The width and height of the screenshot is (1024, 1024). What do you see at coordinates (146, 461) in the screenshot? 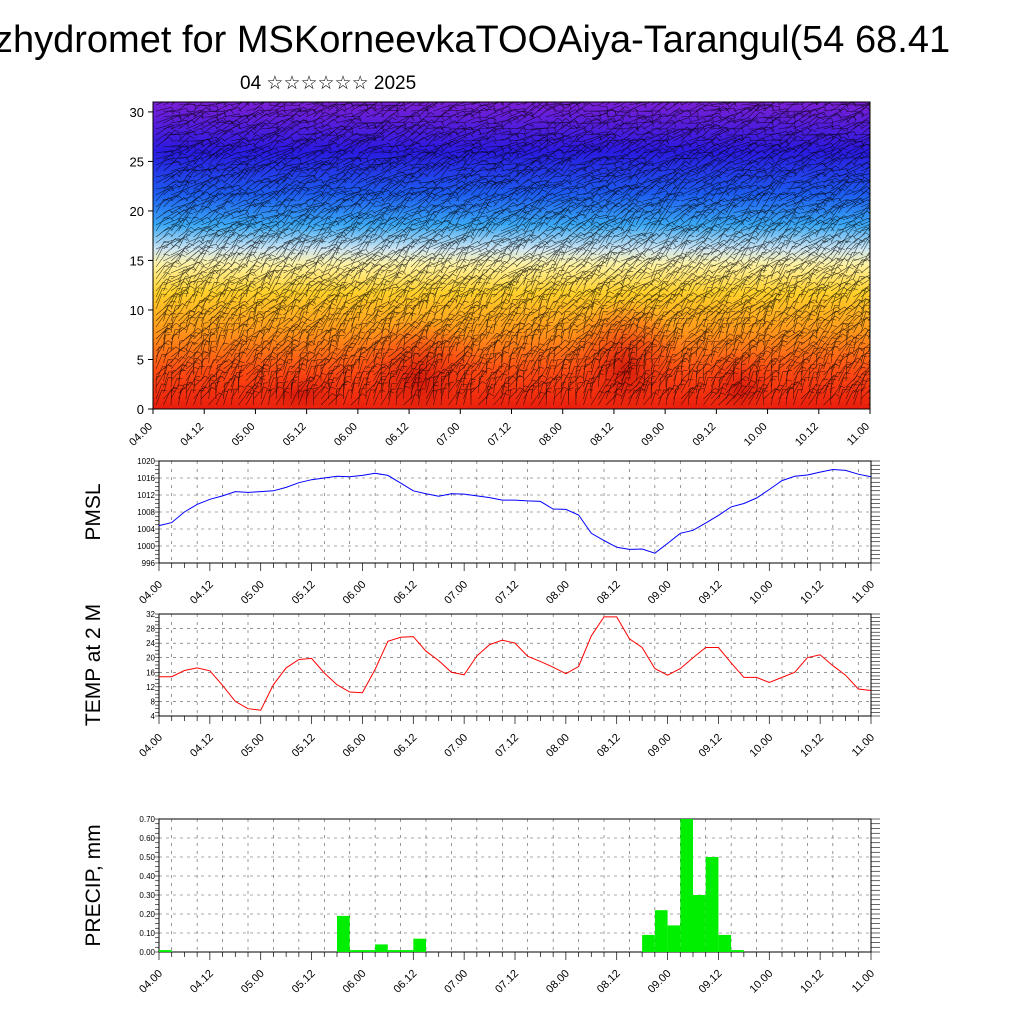
I see `y-tick-label: 1020` at bounding box center [146, 461].